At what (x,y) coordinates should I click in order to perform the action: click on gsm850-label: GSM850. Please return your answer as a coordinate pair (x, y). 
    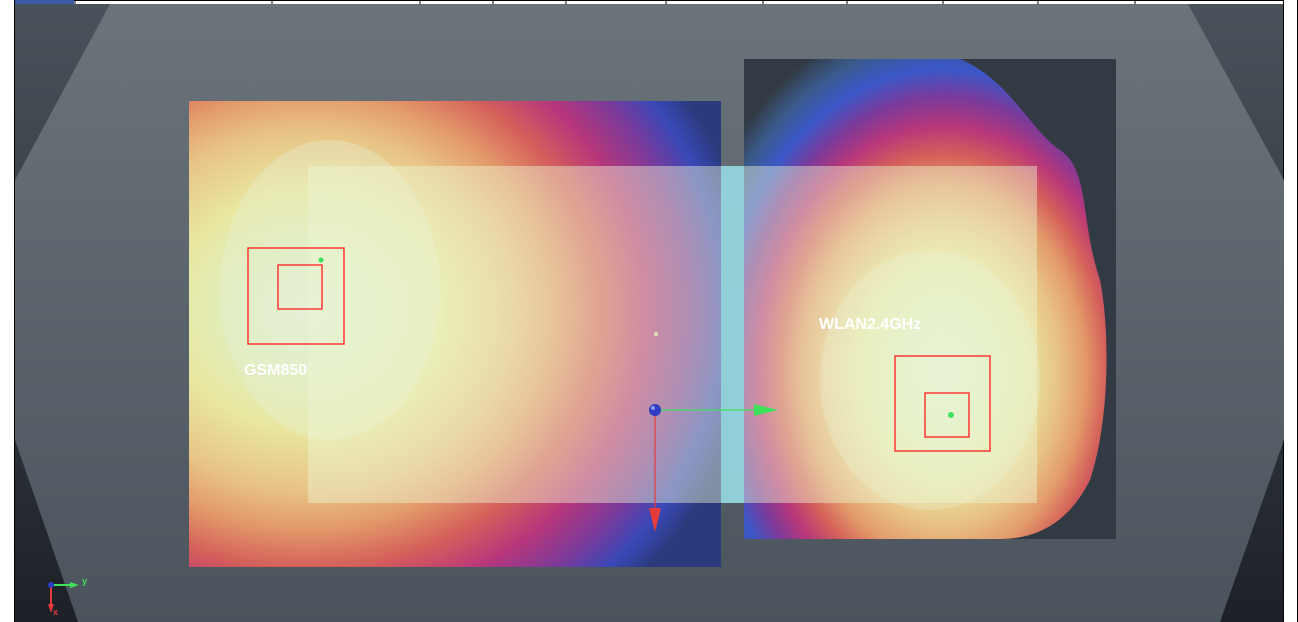
    Looking at the image, I should click on (276, 370).